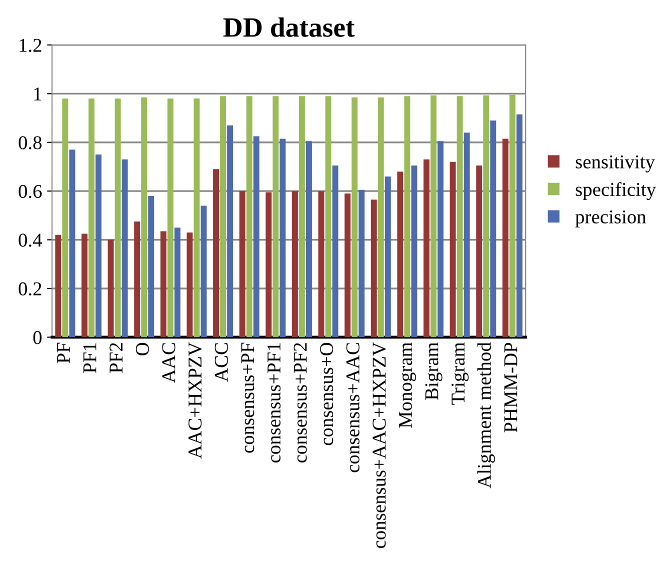 Image resolution: width=667 pixels, height=562 pixels. What do you see at coordinates (169, 363) in the screenshot?
I see `x-tick-label: AAC` at bounding box center [169, 363].